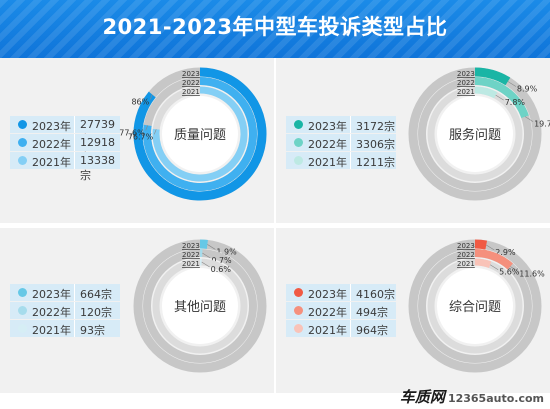 This screenshot has width=550, height=409. Describe the element at coordinates (532, 273) in the screenshot. I see `percent-label: 11.6%` at that location.